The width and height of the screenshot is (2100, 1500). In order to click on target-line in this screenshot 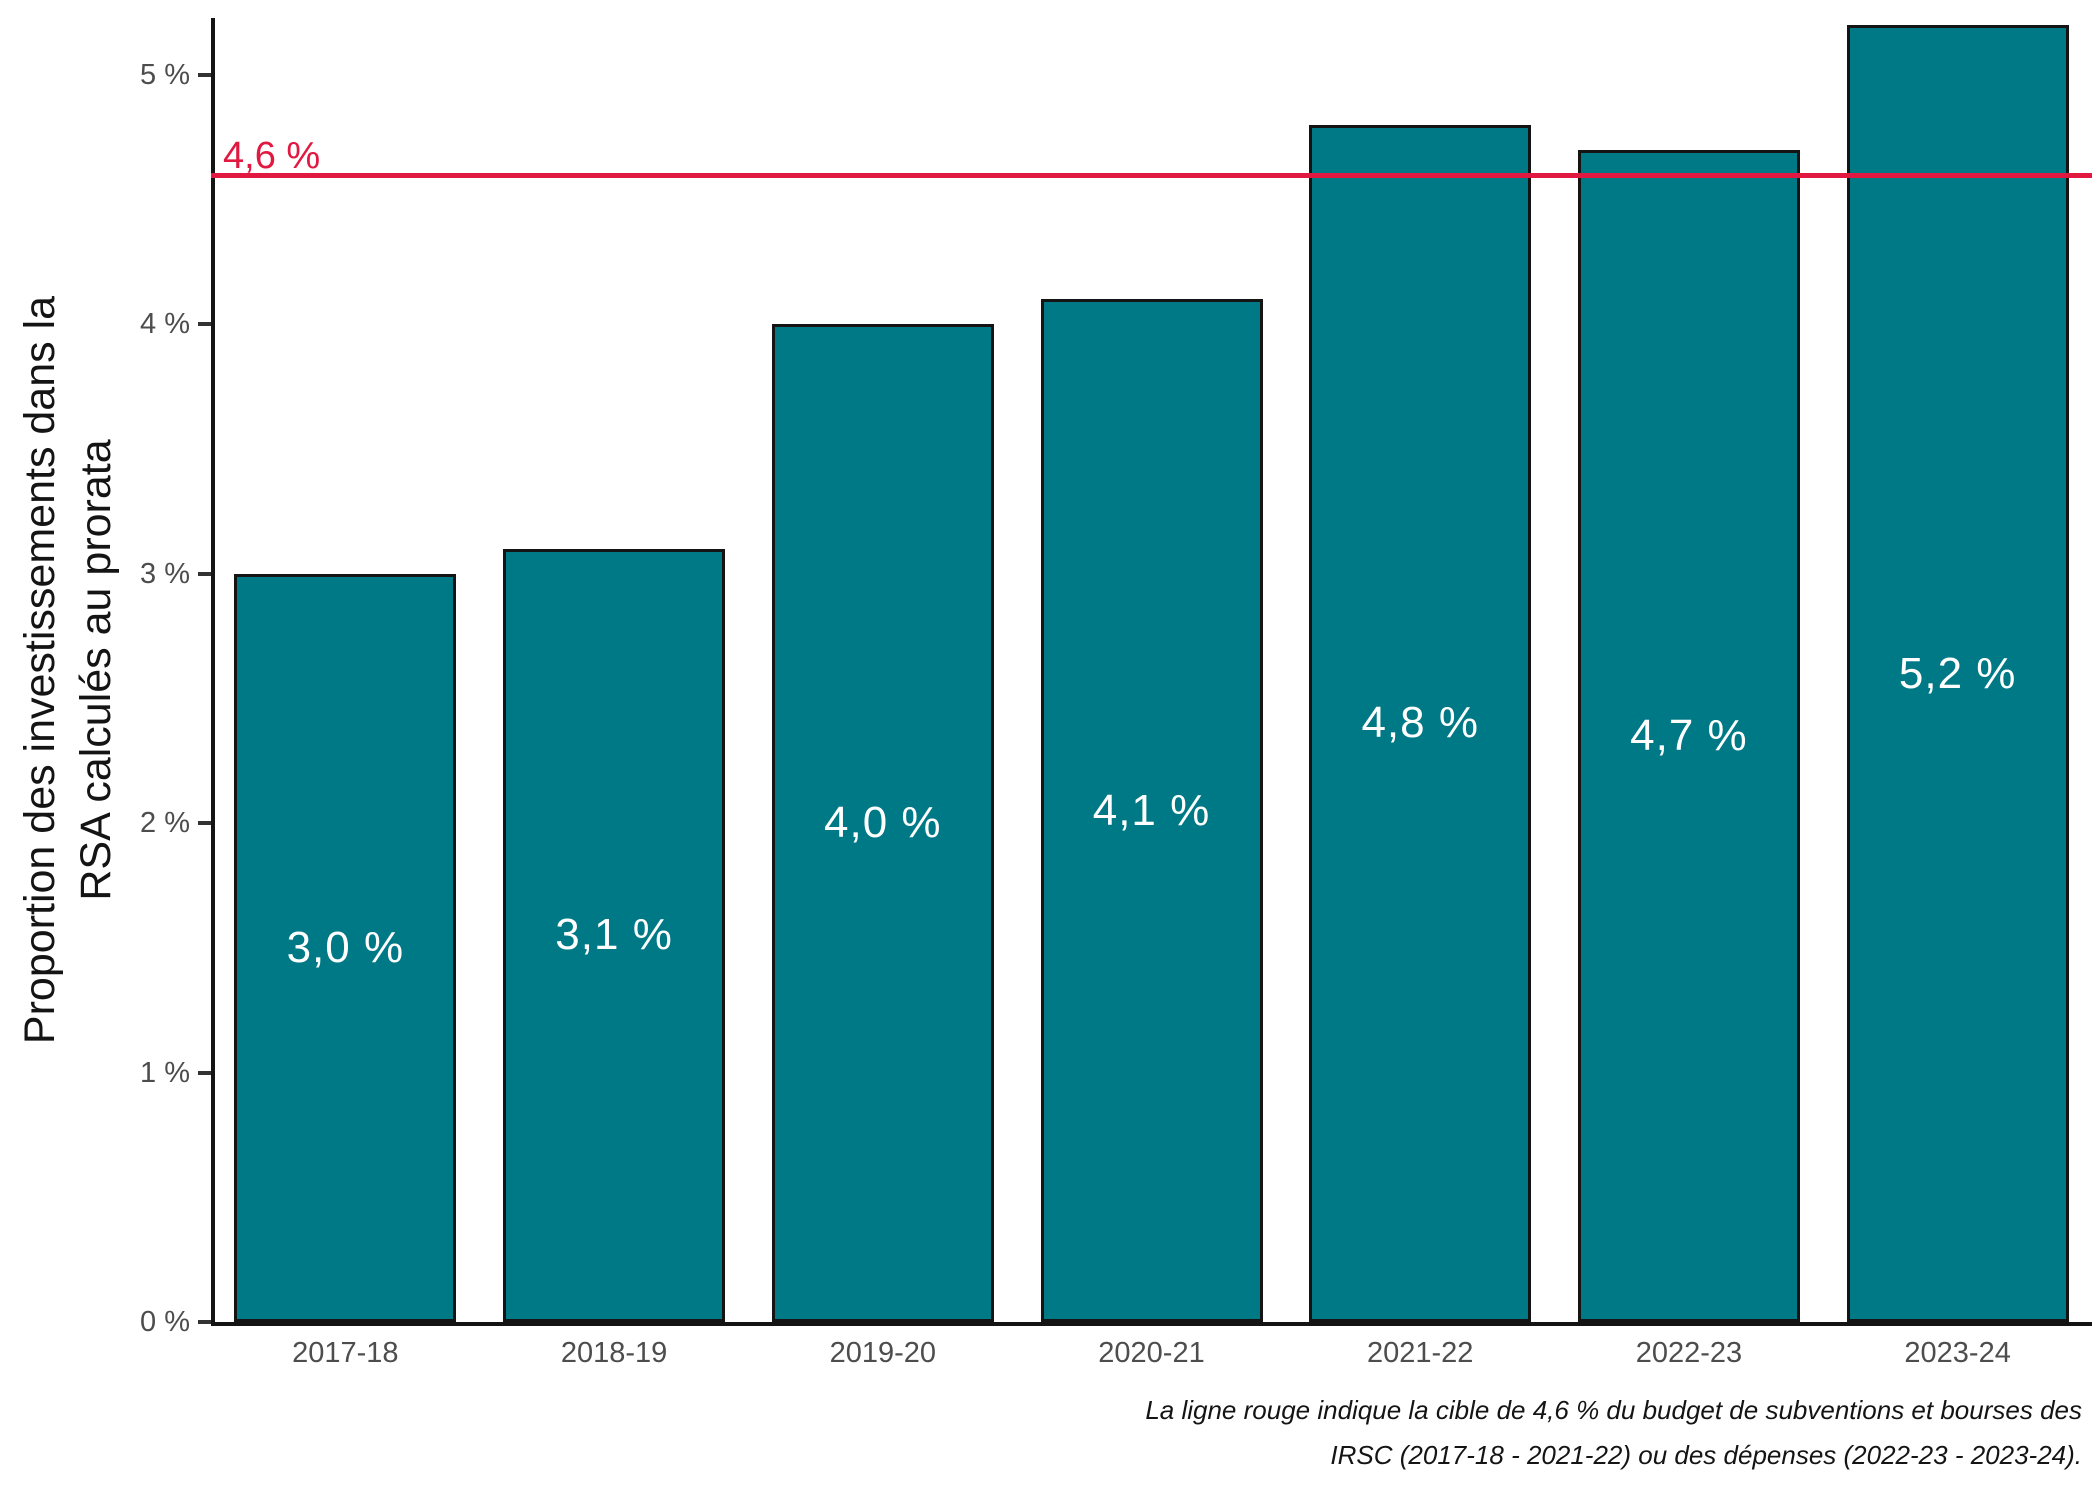, I will do `click(1151, 175)`.